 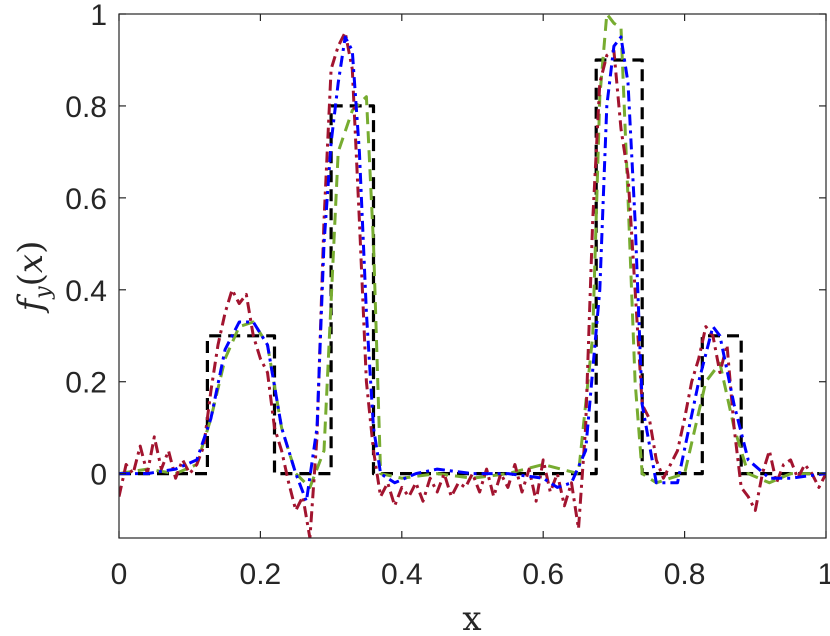 What do you see at coordinates (119, 574) in the screenshot?
I see `x-tick-label: 0` at bounding box center [119, 574].